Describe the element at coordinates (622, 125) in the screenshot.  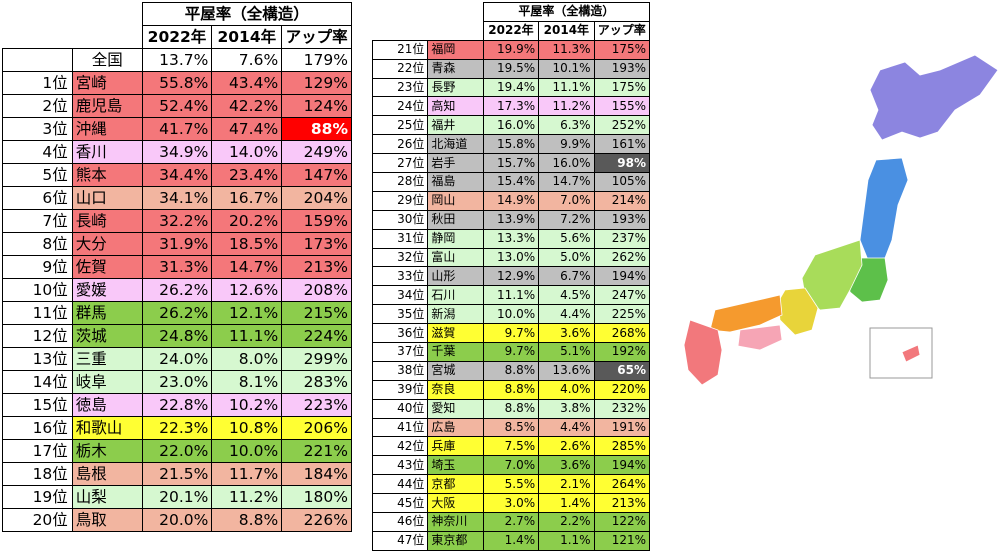
I see `up-rate-cell: 252%` at that location.